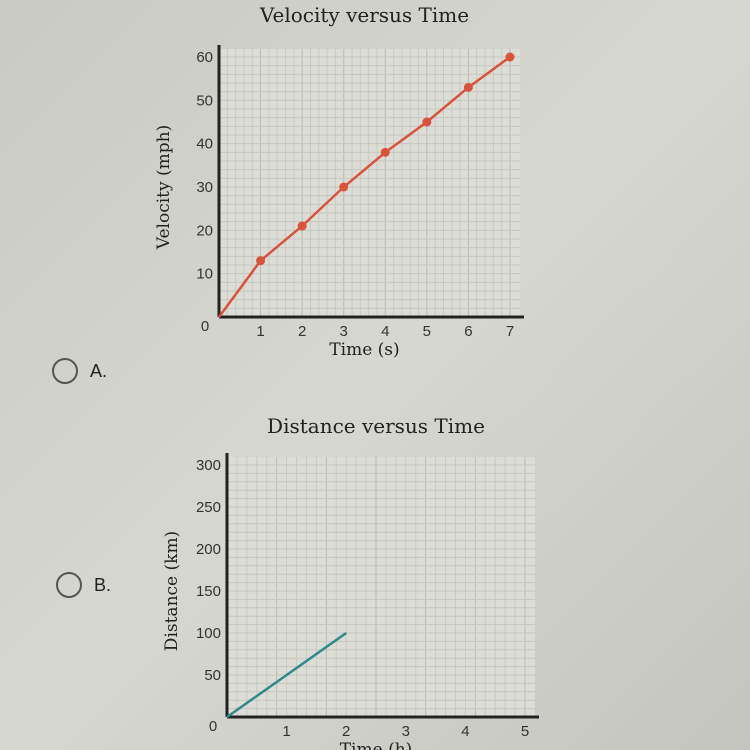  What do you see at coordinates (208, 507) in the screenshot?
I see `y-tick-label: 250` at bounding box center [208, 507].